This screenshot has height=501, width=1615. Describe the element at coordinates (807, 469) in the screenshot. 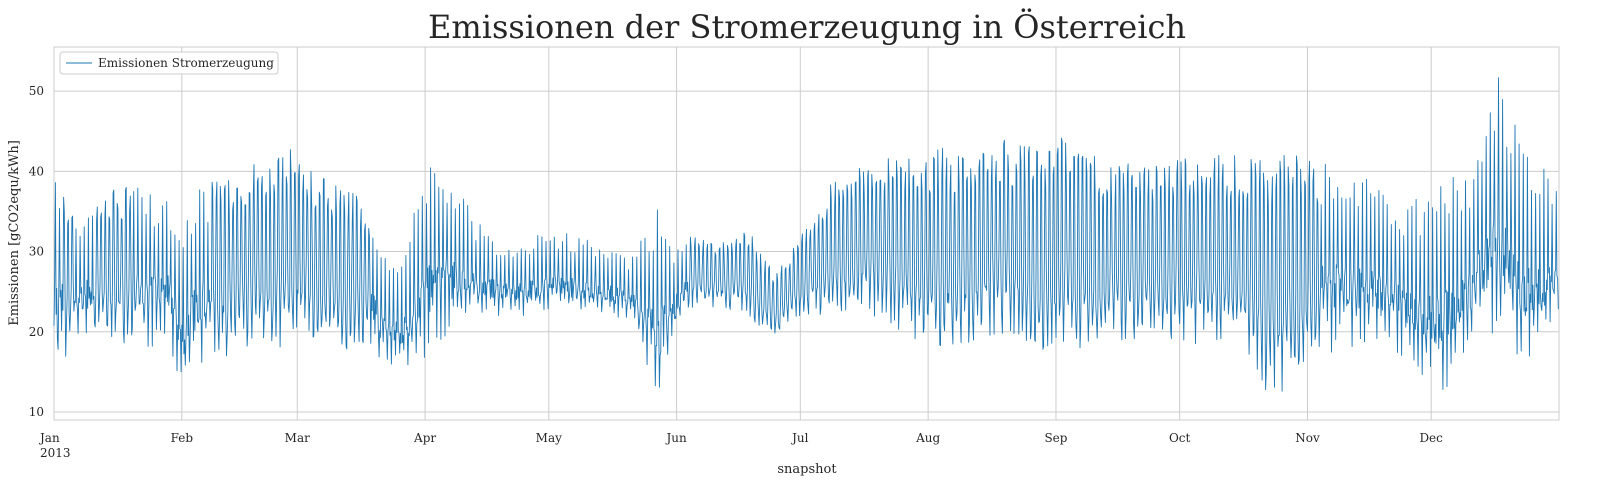

I see `x-axis-label: snapshot` at that location.